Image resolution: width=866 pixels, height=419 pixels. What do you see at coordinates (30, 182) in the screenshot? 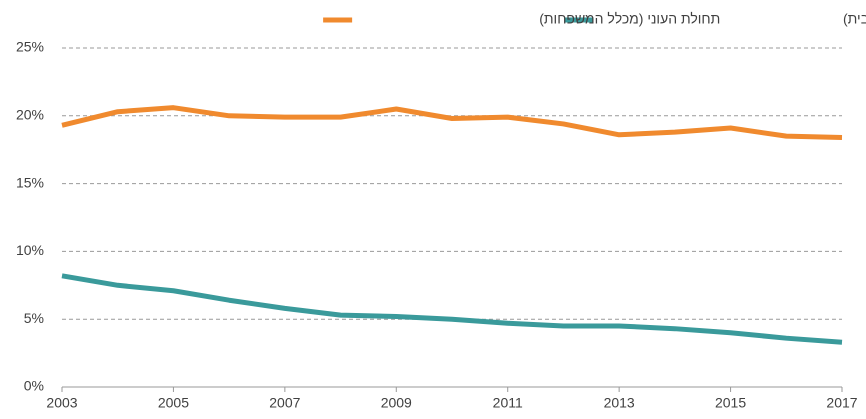
I see `y-tick-label: 15%` at bounding box center [30, 182].